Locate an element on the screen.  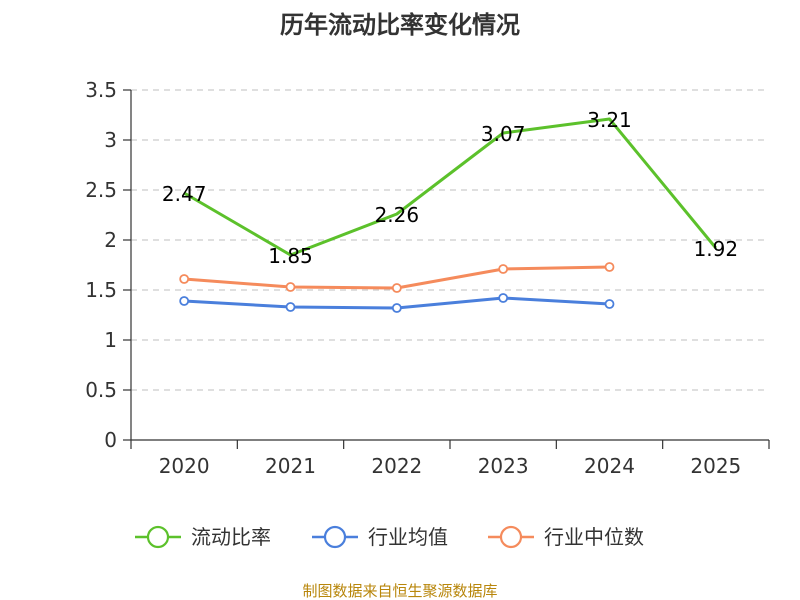
data-label: 3.07 is located at coordinates (503, 134).